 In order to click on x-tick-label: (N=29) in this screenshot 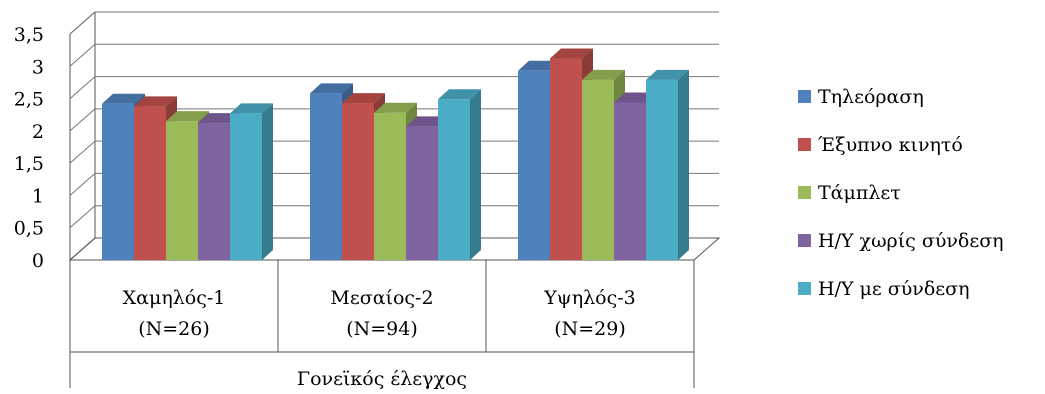, I will do `click(590, 329)`.